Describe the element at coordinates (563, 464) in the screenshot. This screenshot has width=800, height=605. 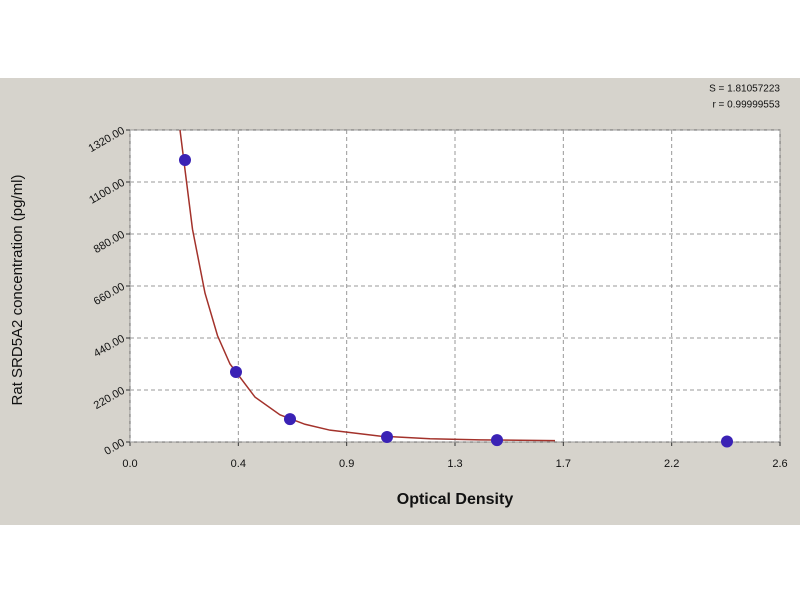
I see `x-tick-label: 1.7` at that location.